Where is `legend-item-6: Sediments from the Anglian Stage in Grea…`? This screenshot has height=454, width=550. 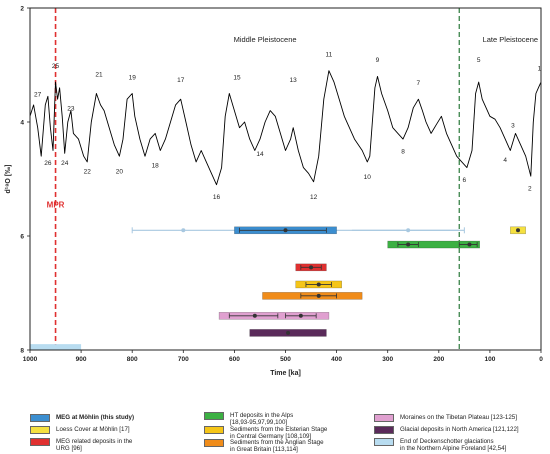 legend-item-6: Sediments from the Anglian Stage in Grea… is located at coordinates (264, 446).